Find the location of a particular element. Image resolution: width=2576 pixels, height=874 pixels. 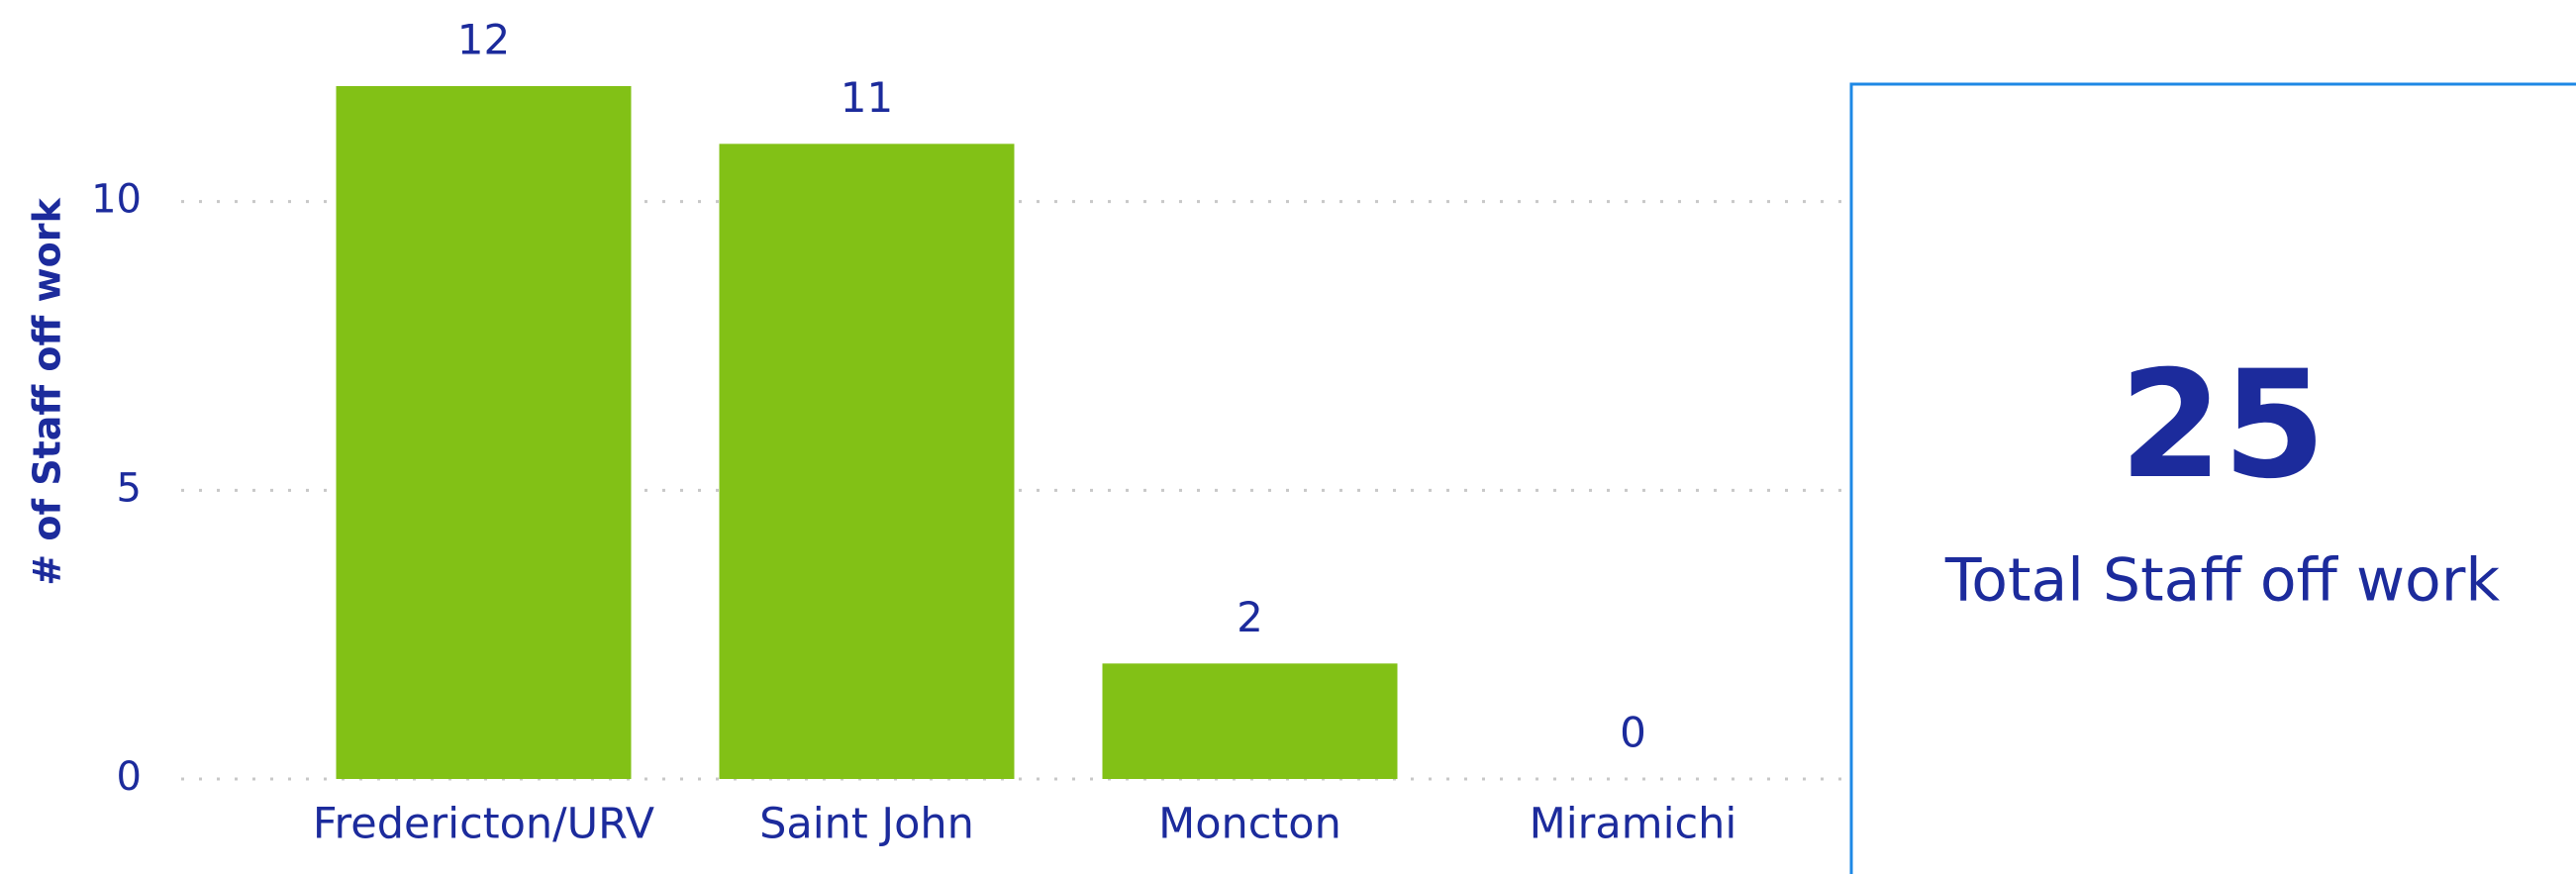

data-label: 0 is located at coordinates (1633, 733).